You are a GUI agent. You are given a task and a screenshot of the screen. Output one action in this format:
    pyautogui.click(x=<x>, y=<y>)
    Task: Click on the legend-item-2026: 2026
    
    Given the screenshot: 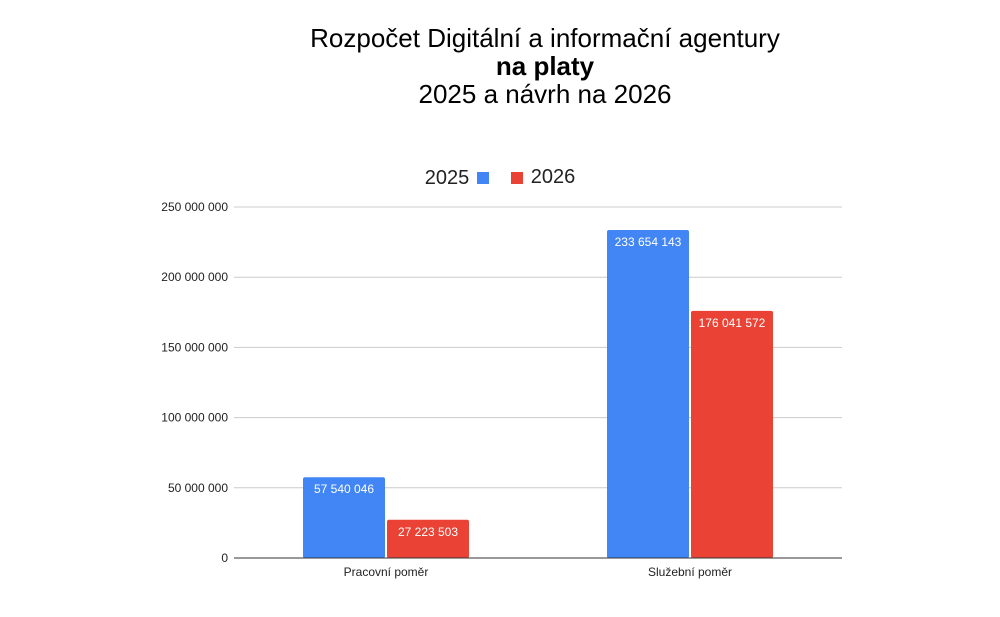 What is the action you would take?
    pyautogui.click(x=543, y=177)
    